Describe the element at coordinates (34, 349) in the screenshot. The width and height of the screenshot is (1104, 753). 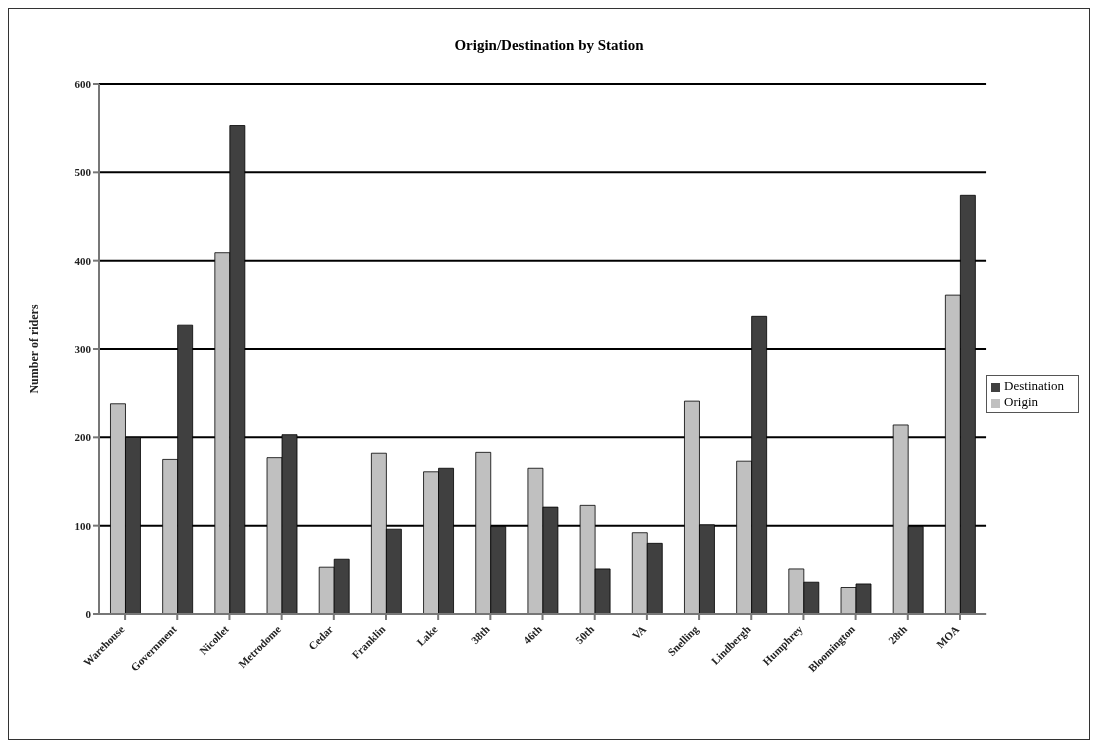
I see `y-axis-title: Number of riders` at that location.